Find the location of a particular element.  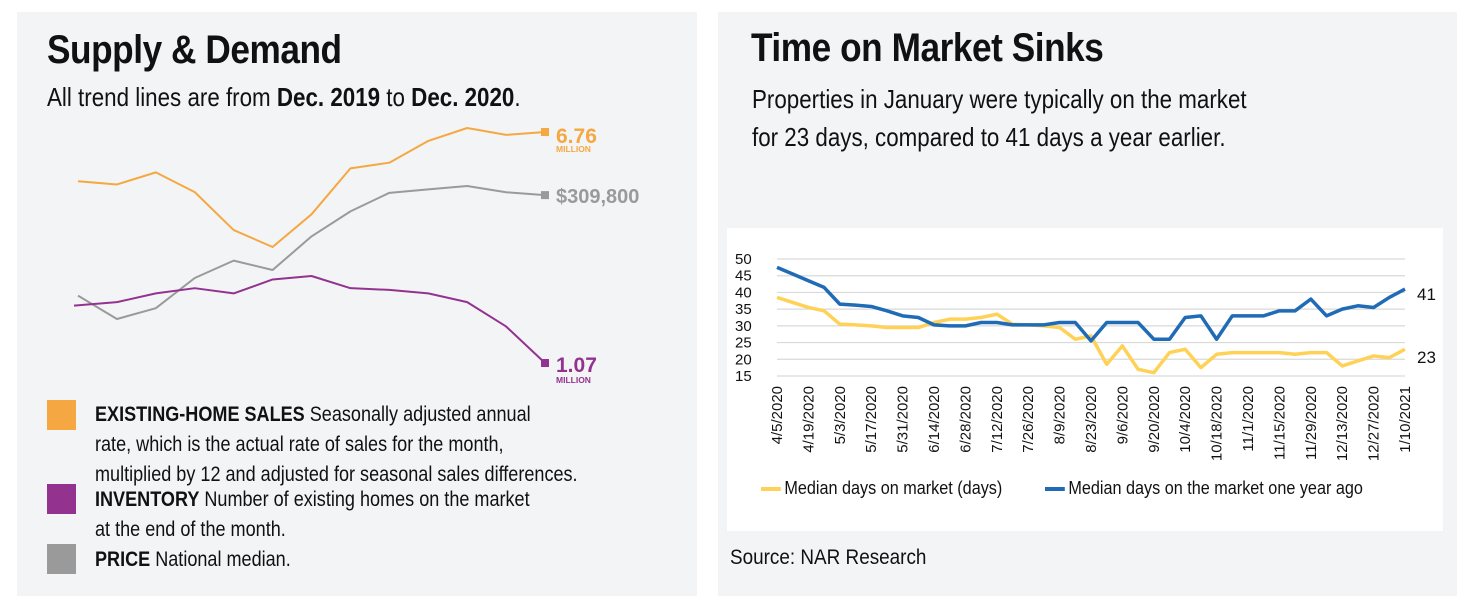

inventory-line is located at coordinates (309, 319).